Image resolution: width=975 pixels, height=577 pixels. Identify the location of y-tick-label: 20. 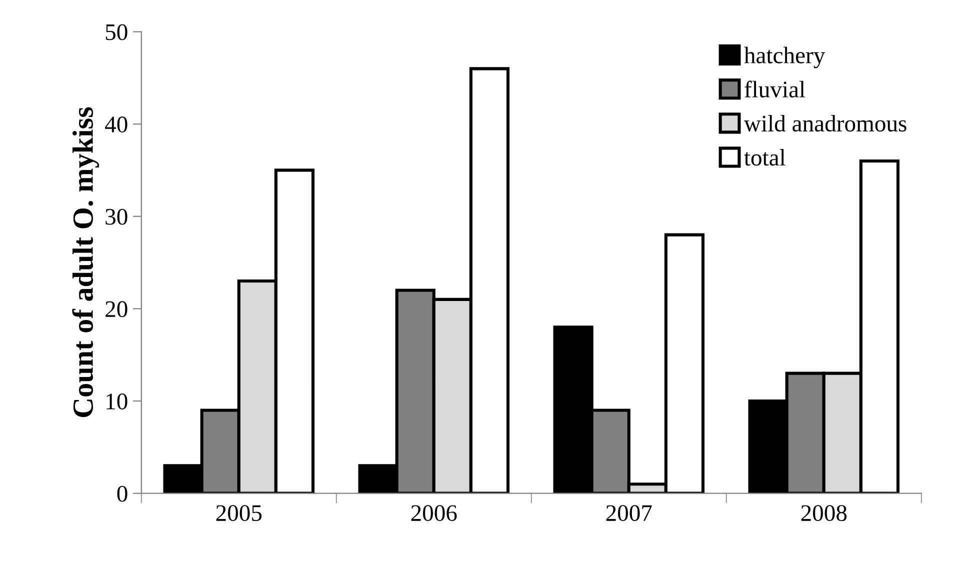
(117, 309).